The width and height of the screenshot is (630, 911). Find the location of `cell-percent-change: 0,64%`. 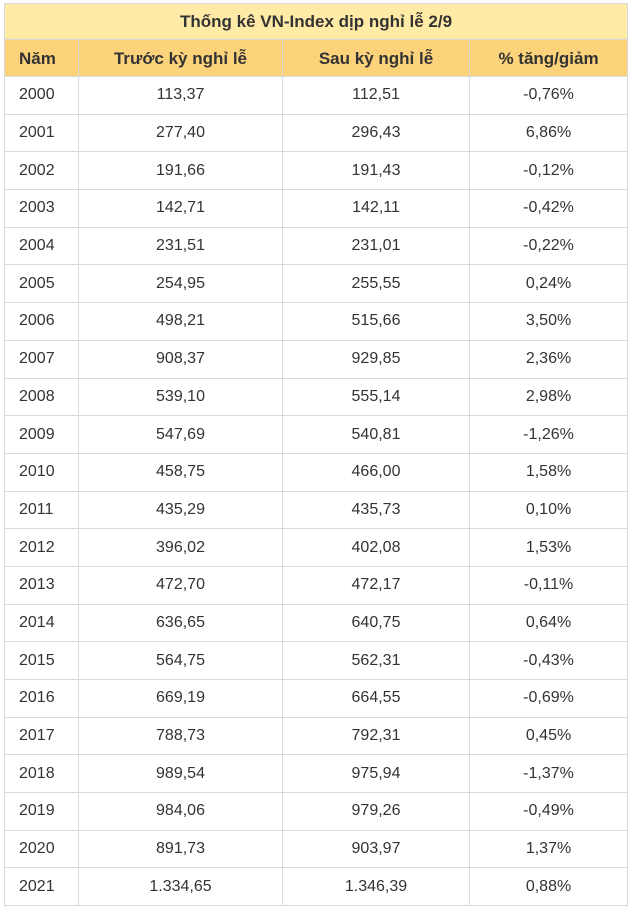

cell-percent-change: 0,64% is located at coordinates (548, 623).